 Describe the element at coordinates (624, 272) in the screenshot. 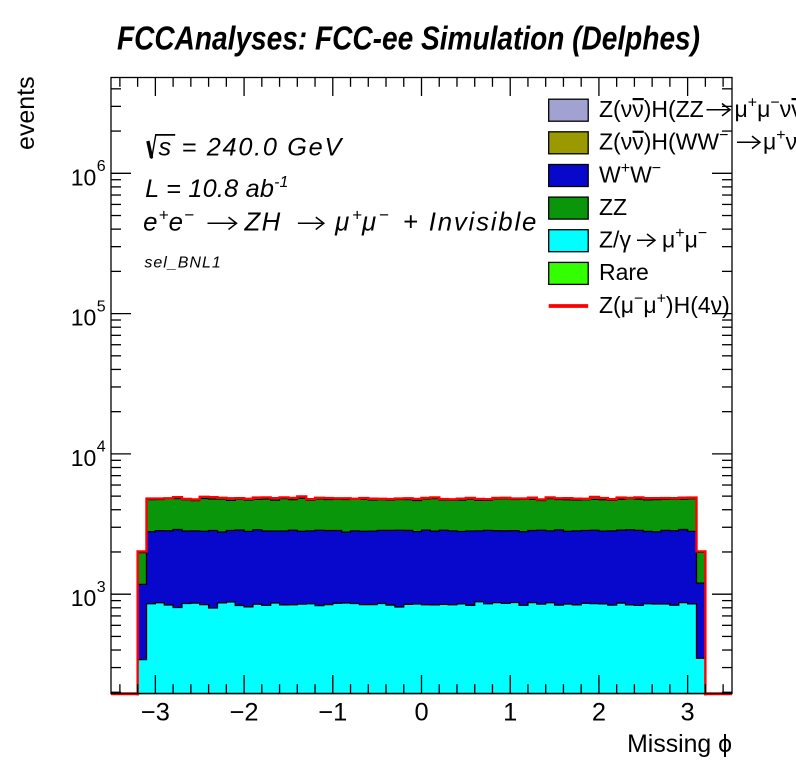

I see `svg-text: Rare` at that location.